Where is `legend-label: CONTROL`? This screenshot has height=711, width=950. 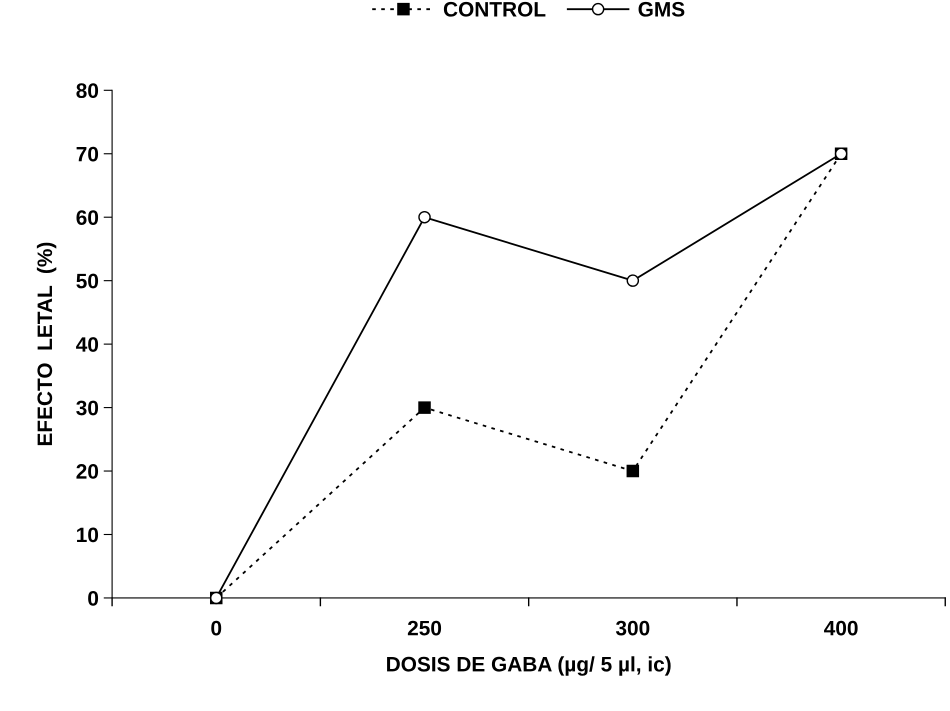
legend-label: CONTROL is located at coordinates (495, 9).